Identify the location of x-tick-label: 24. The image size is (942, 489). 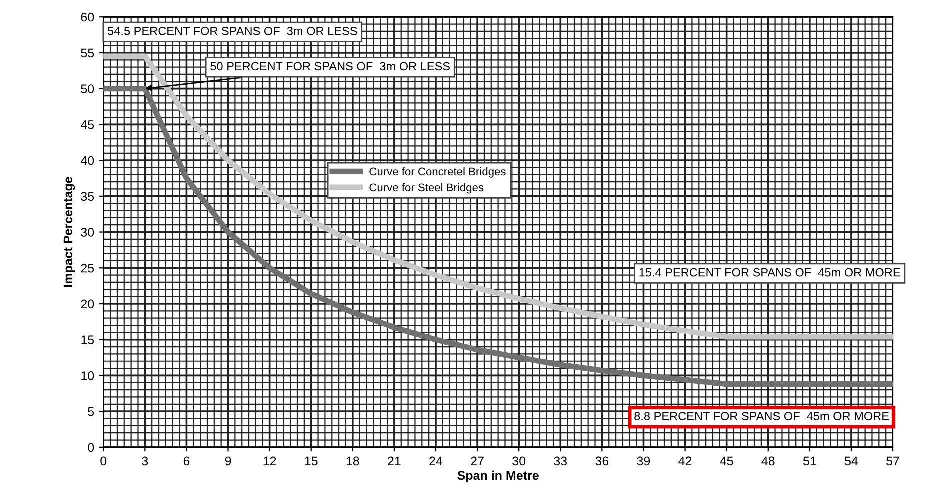
(436, 461).